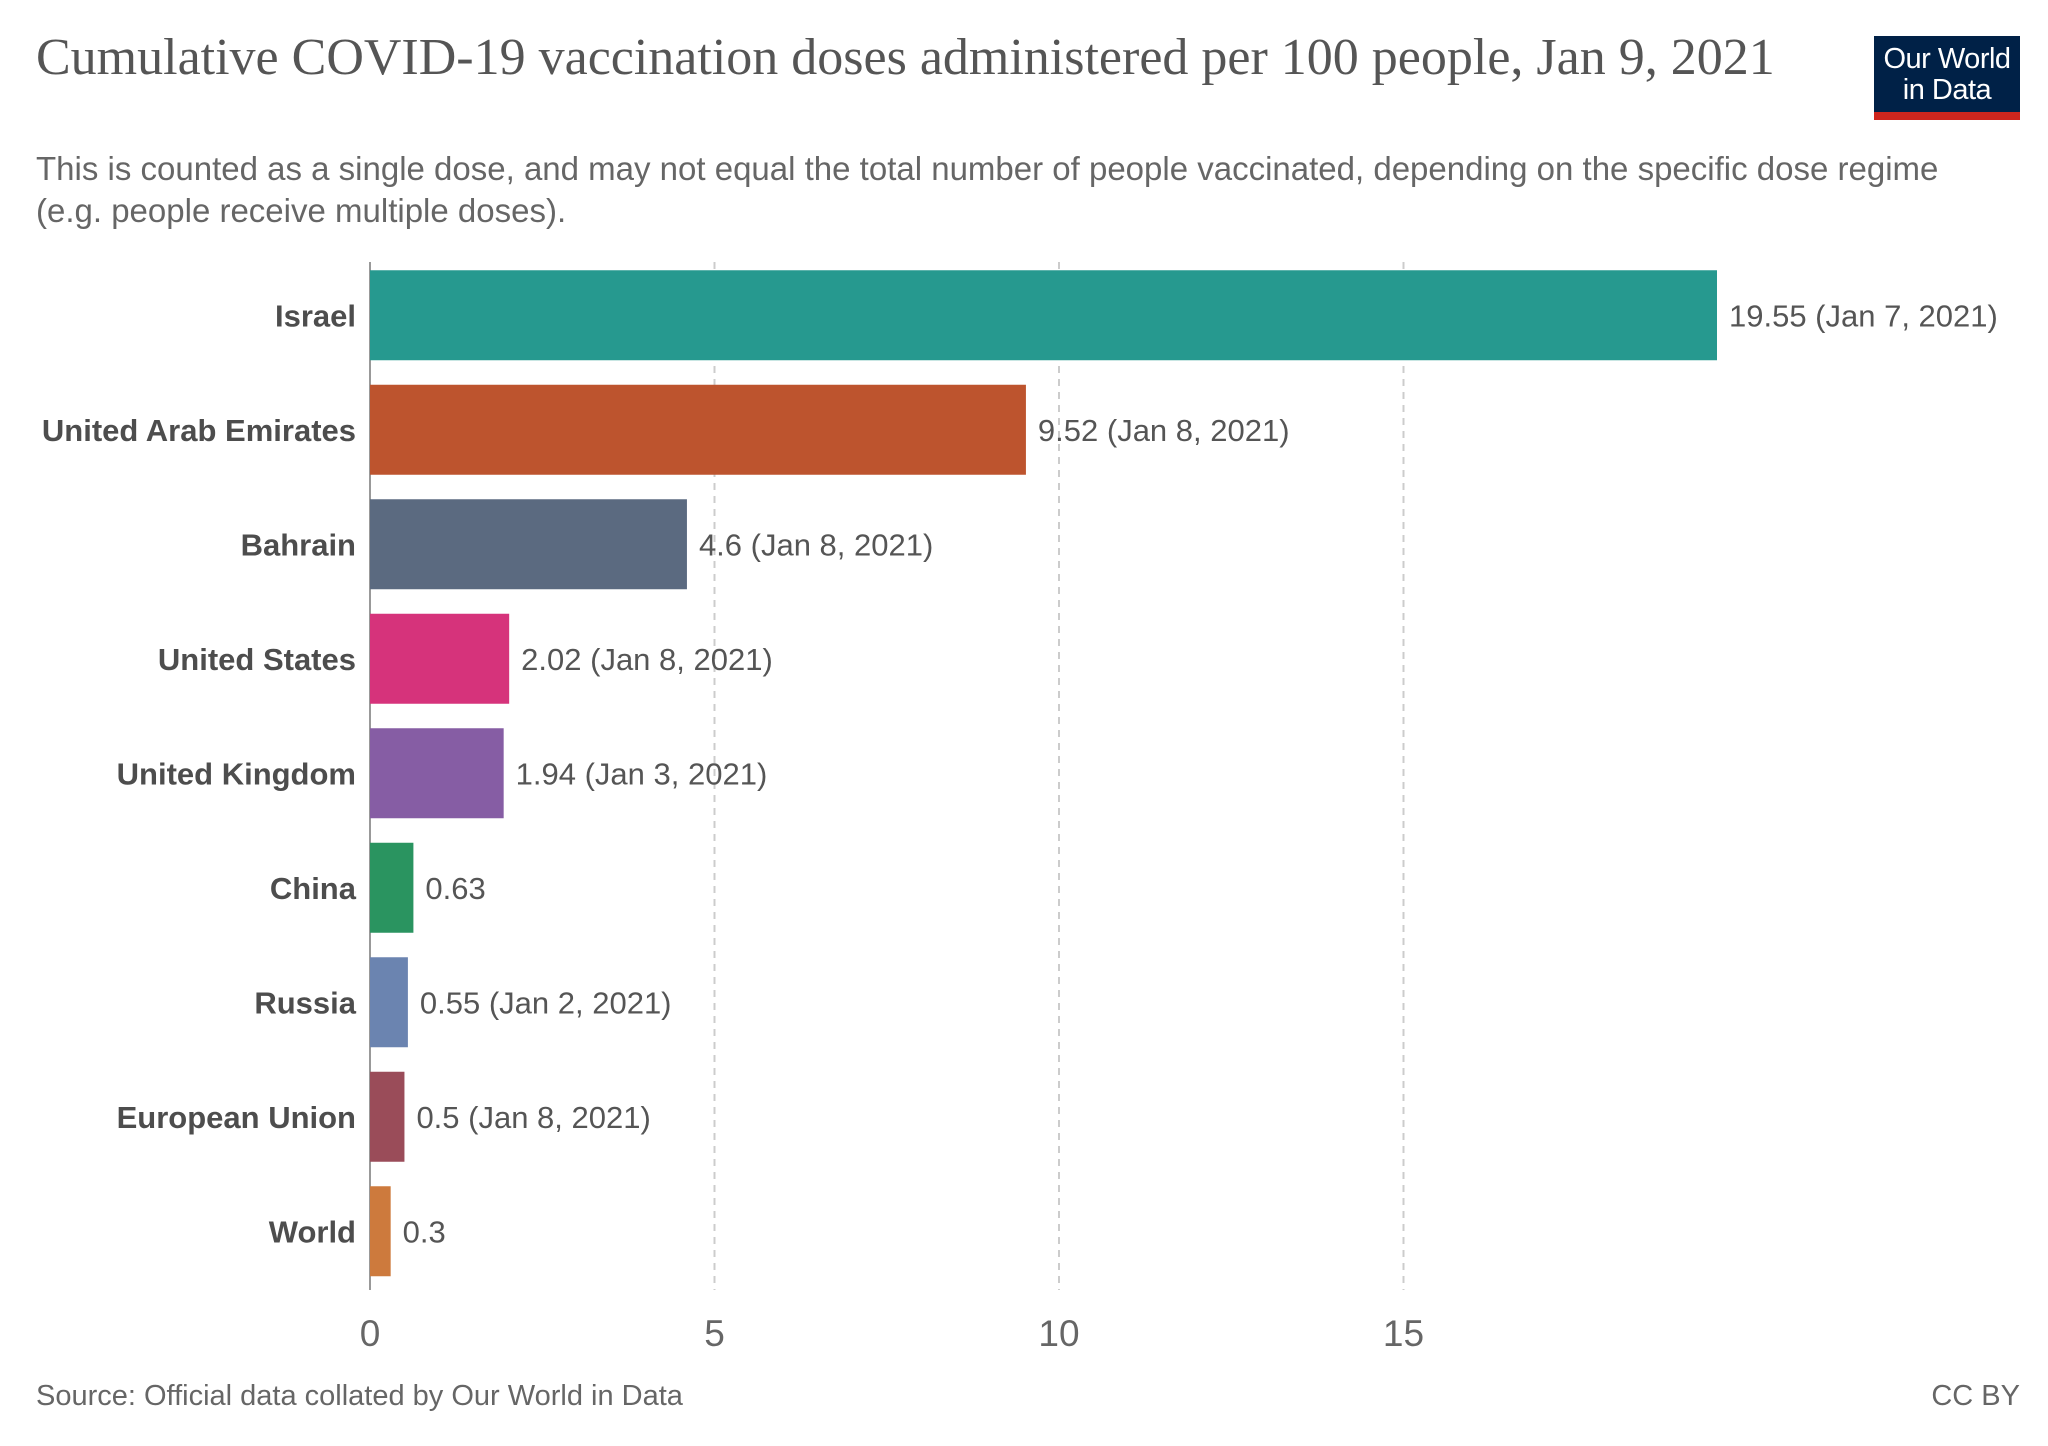 This screenshot has height=1446, width=2048. Describe the element at coordinates (312, 1231) in the screenshot. I see `category-label: World` at that location.